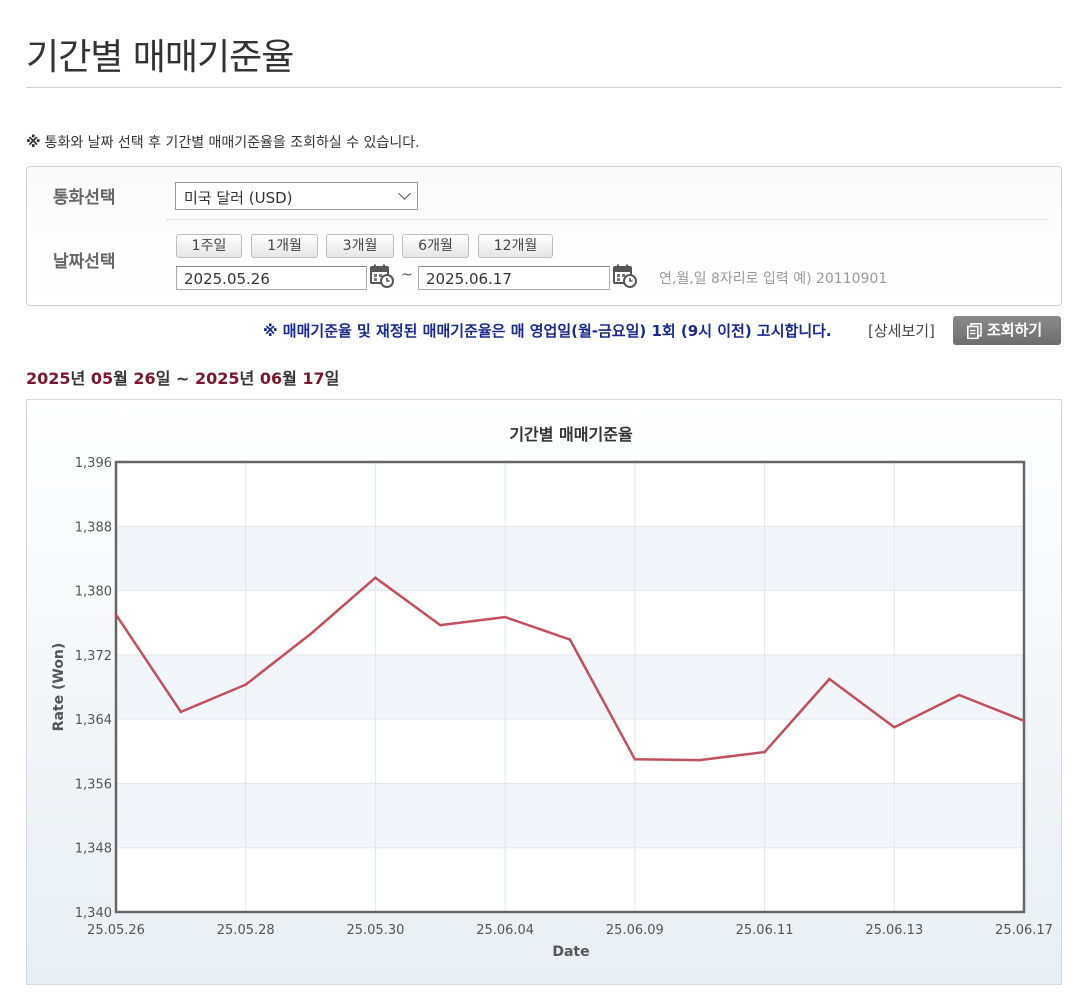  I want to click on range-start-day: 26, so click(144, 378).